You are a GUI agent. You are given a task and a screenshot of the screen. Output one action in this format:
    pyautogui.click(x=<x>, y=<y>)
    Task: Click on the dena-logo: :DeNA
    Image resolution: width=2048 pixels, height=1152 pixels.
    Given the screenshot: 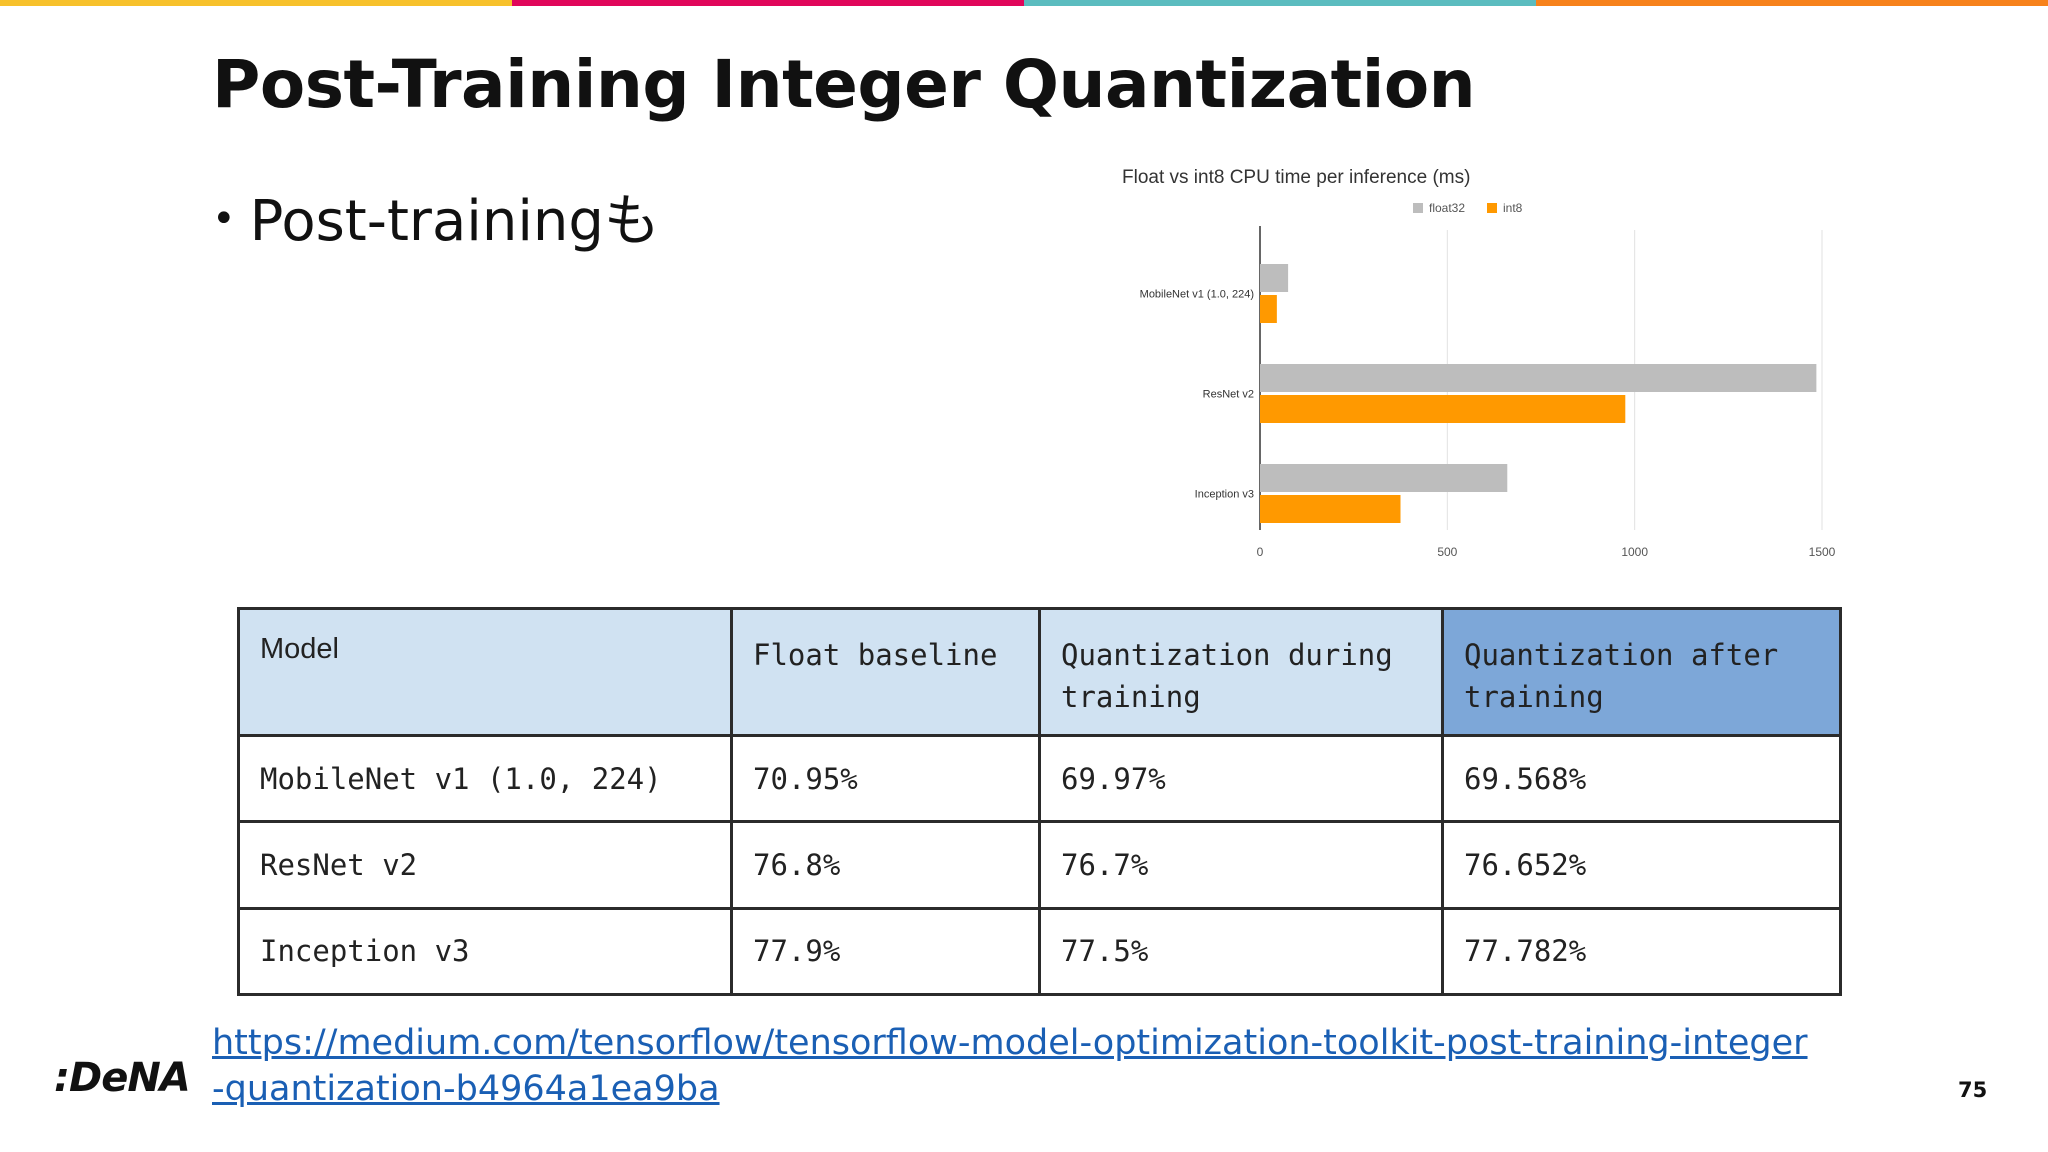 What is the action you would take?
    pyautogui.click(x=122, y=1078)
    